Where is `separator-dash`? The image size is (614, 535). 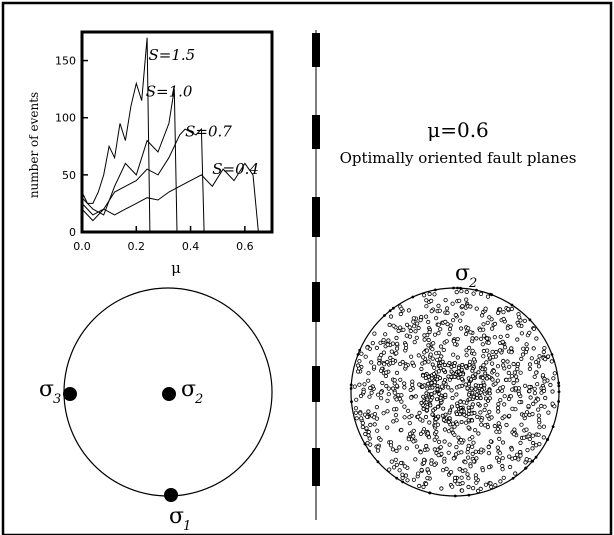 separator-dash is located at coordinates (316, 50).